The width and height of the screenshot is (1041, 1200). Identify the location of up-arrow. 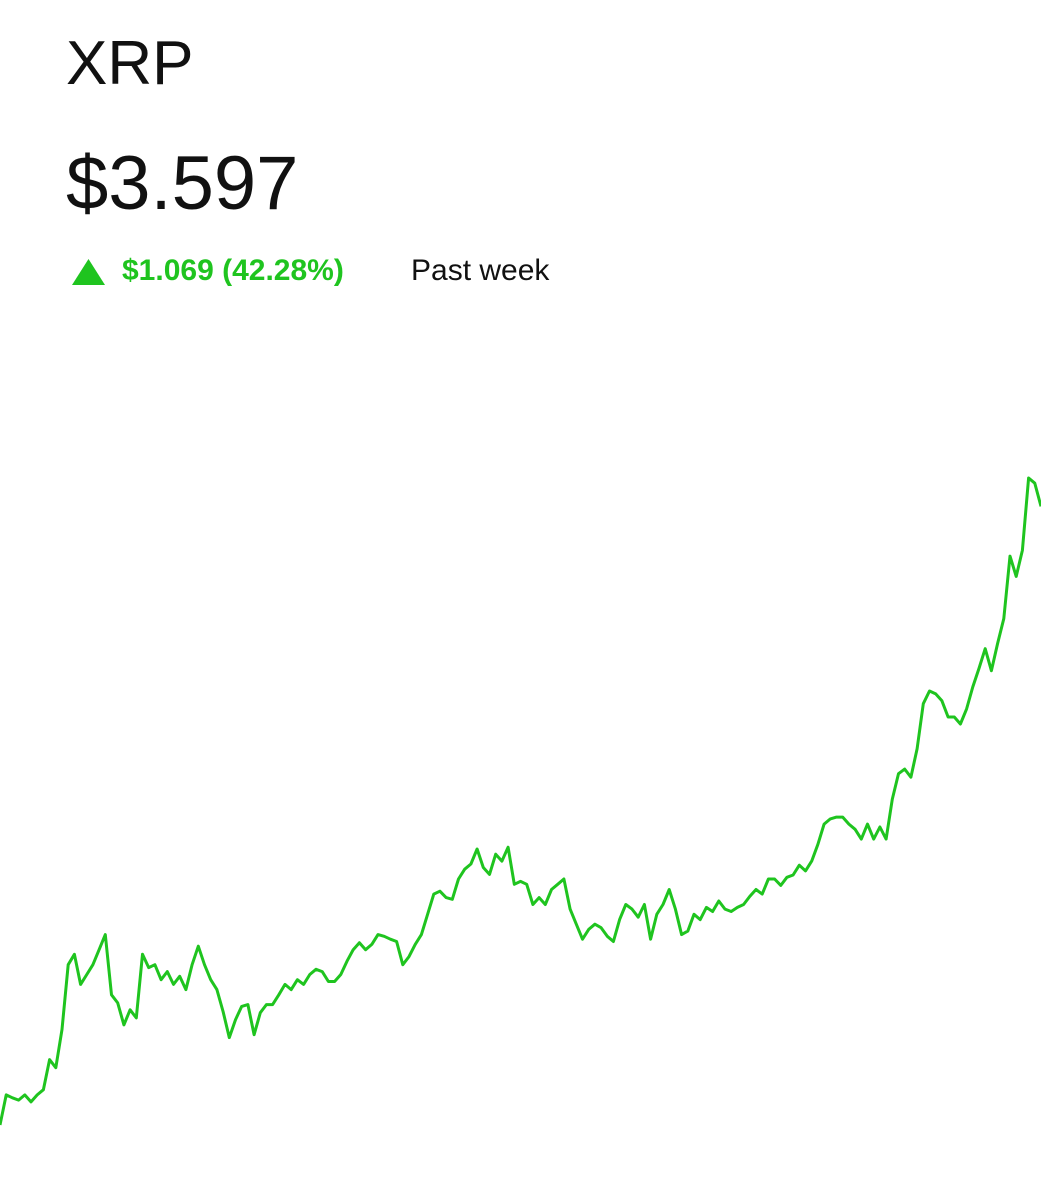
(88, 272).